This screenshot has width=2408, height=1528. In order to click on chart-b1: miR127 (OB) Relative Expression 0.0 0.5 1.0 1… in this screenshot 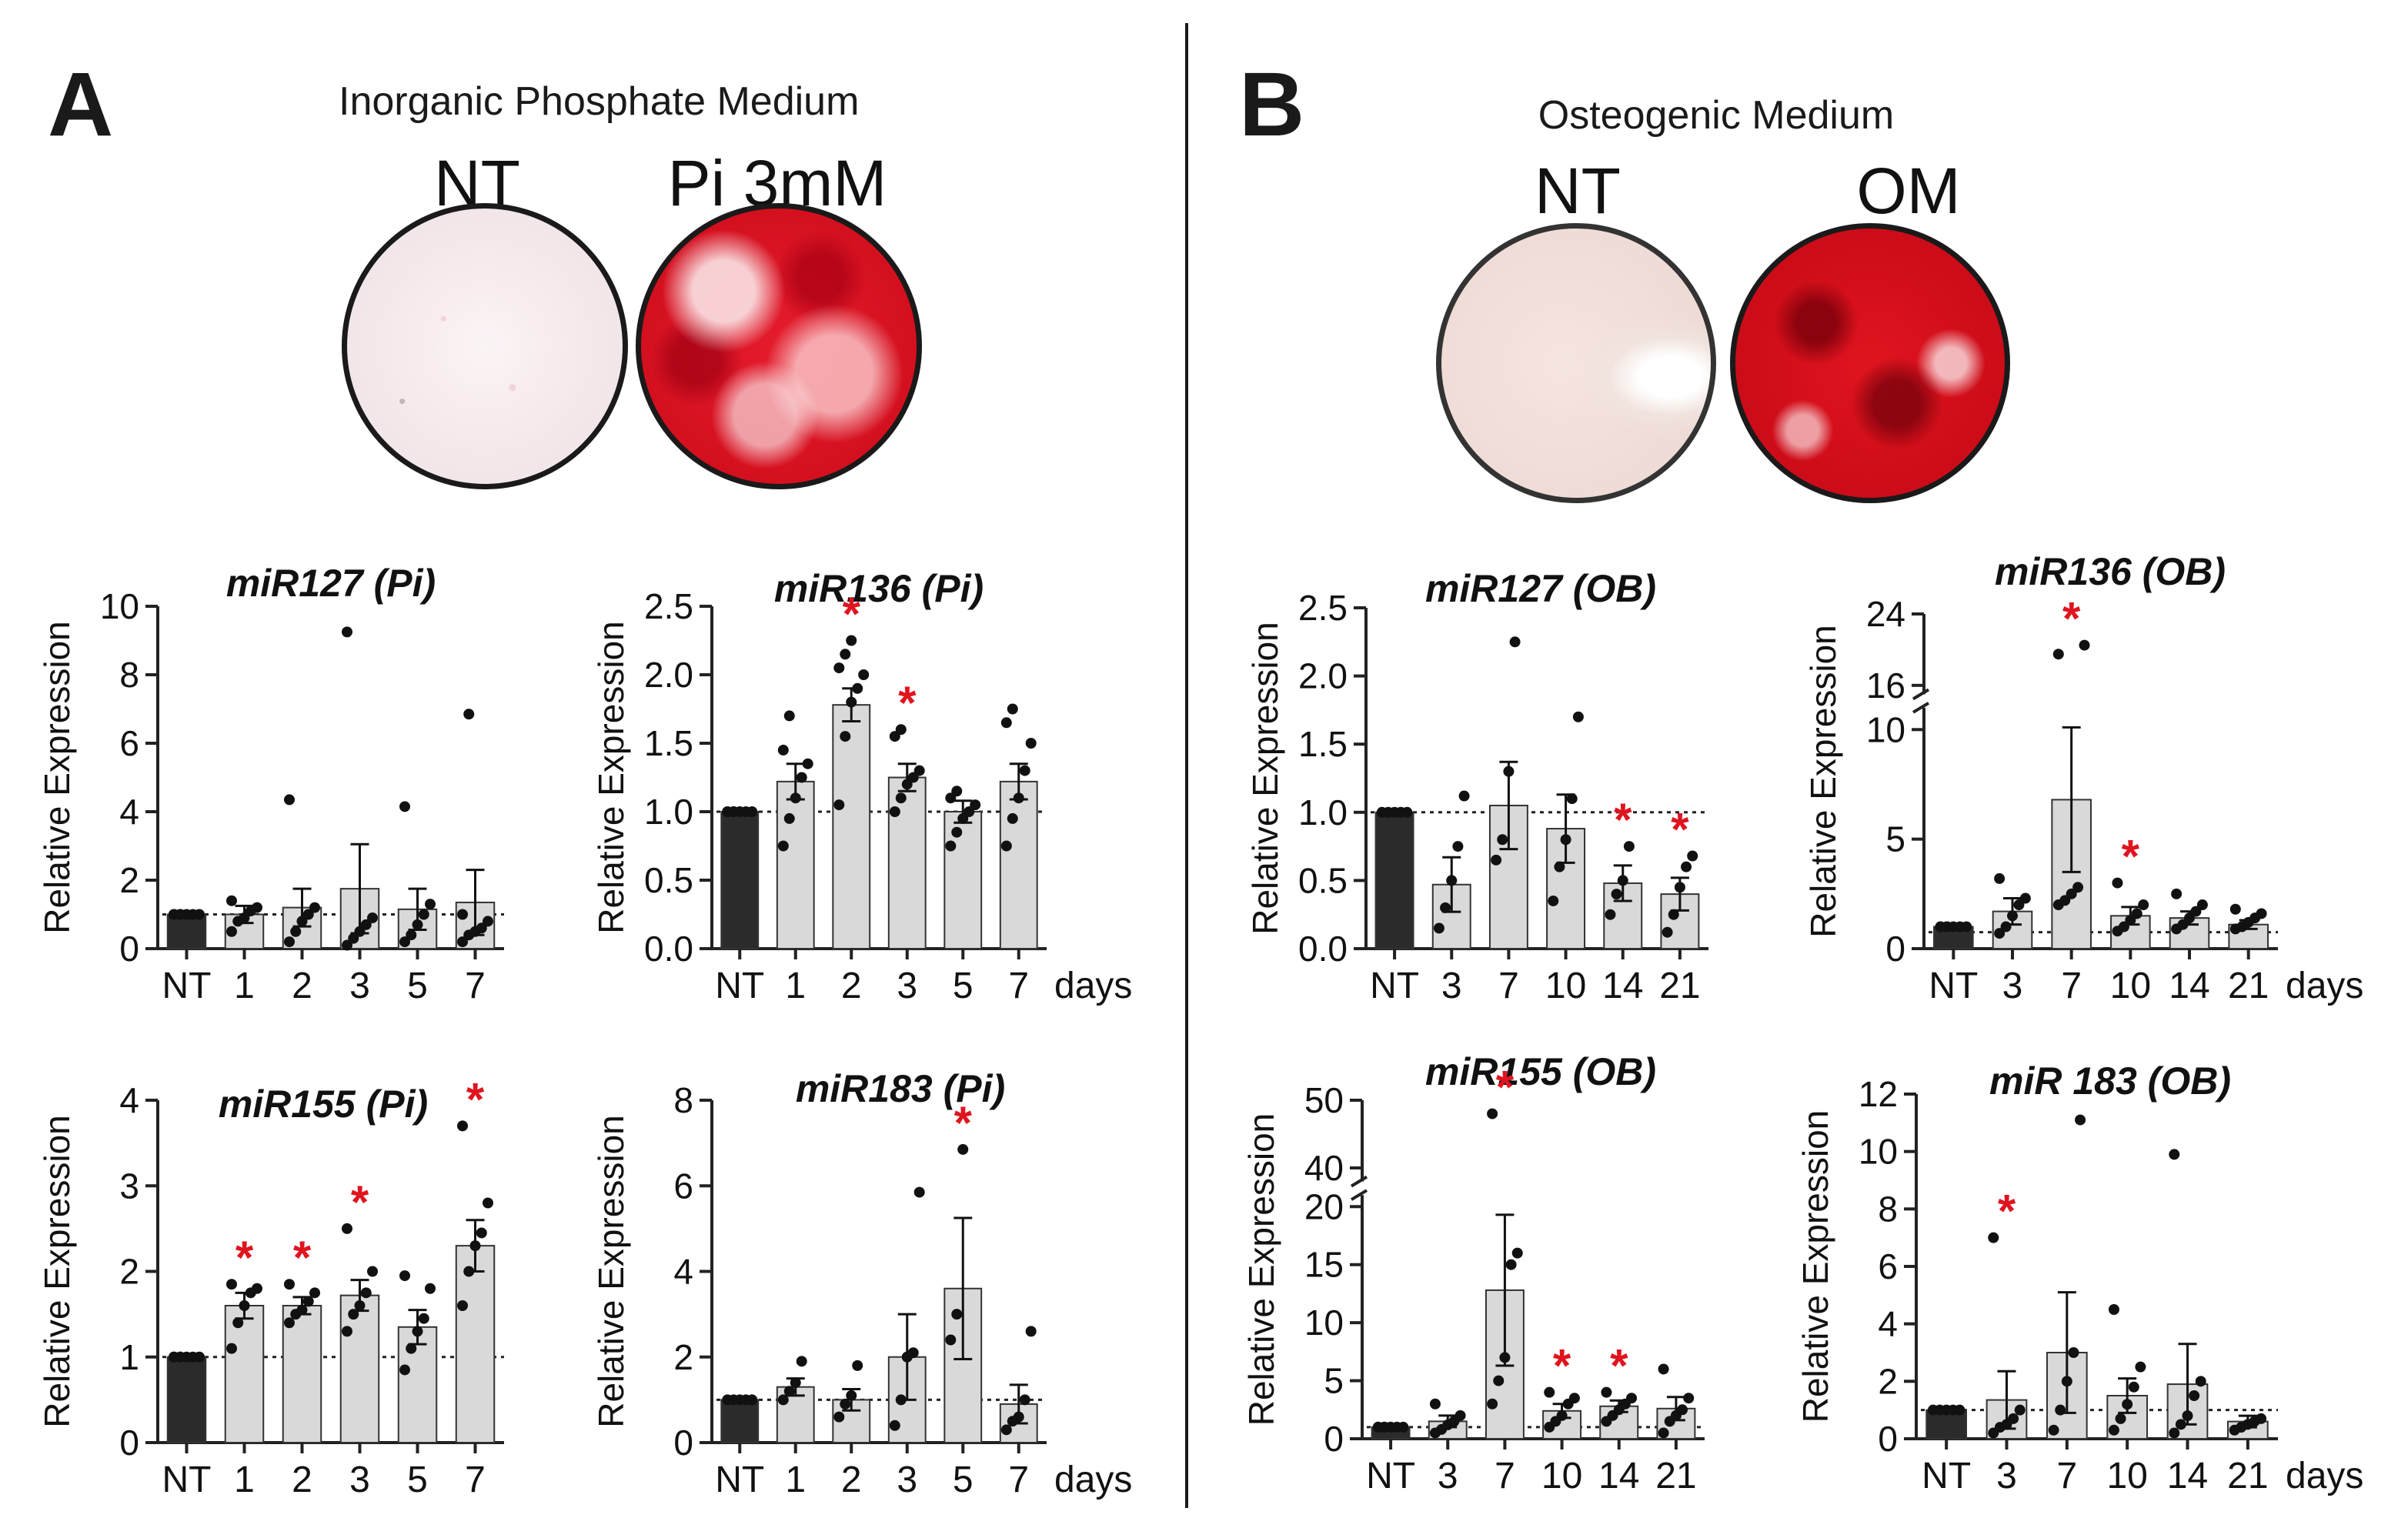, I will do `click(1476, 786)`.